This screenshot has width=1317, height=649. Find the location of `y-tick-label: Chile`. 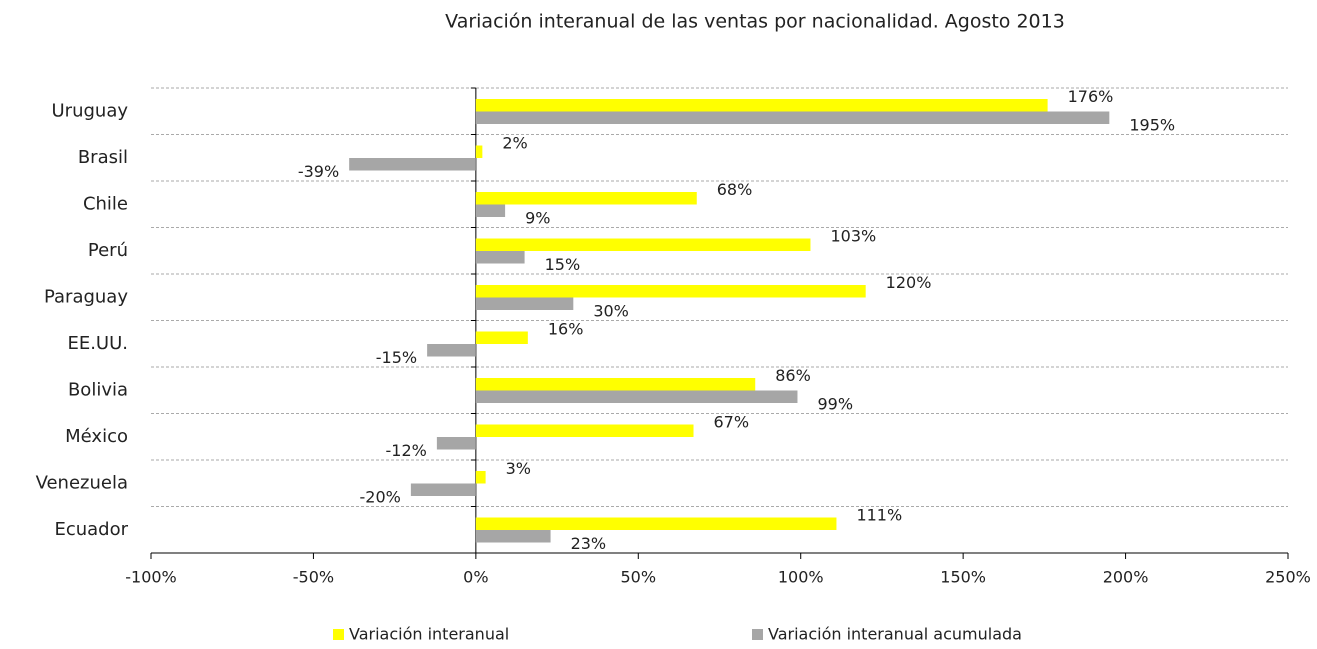

y-tick-label: Chile is located at coordinates (105, 203).